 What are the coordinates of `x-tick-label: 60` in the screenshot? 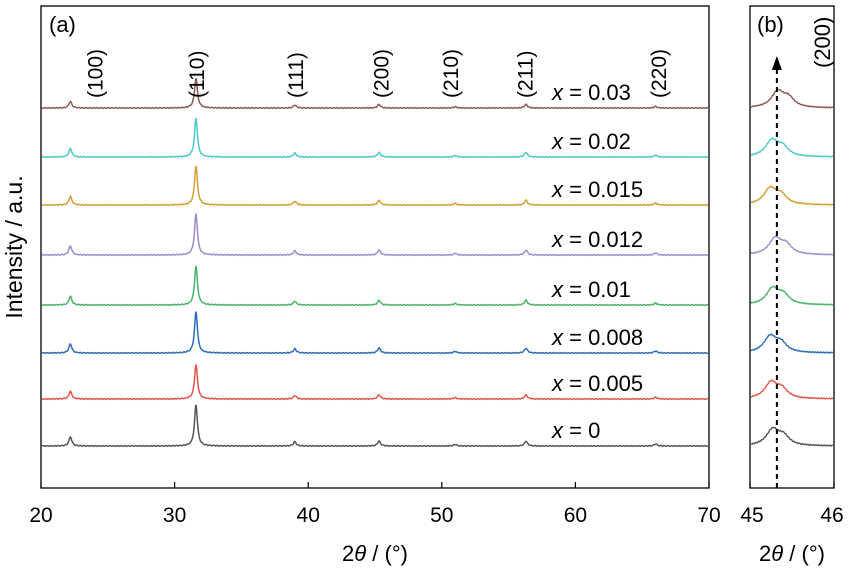 It's located at (575, 515).